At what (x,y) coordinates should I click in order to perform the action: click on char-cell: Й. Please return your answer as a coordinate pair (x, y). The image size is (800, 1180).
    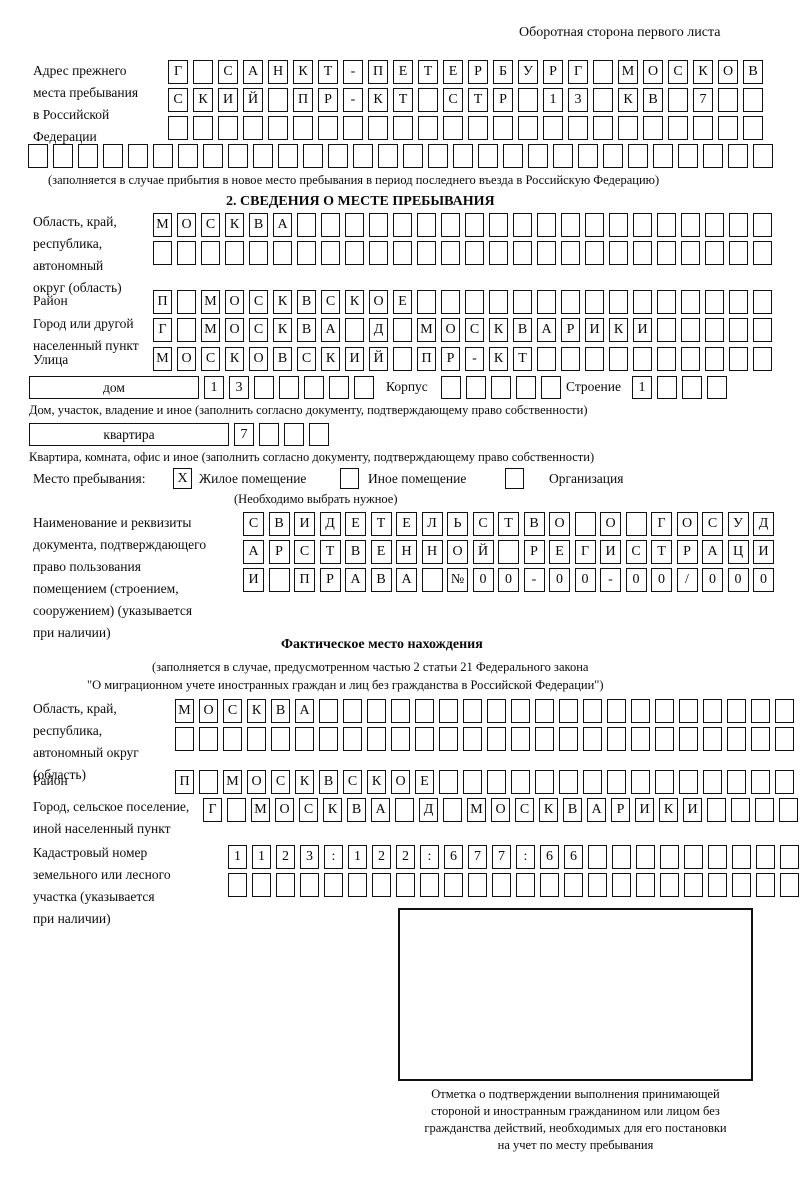
    Looking at the image, I should click on (483, 552).